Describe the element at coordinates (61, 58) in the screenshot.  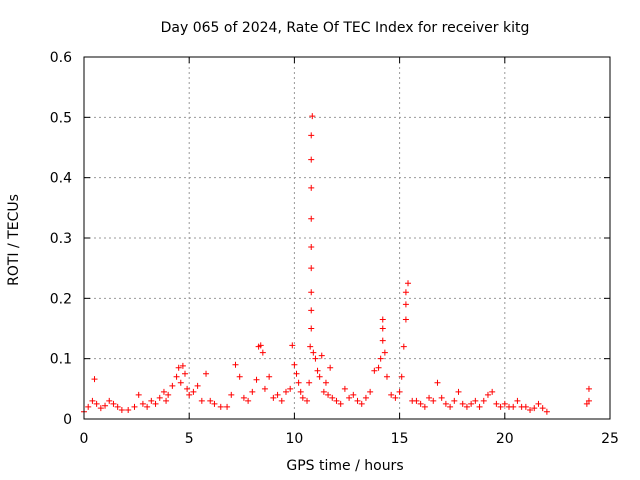
I see `y-tick-label: 0.6` at that location.